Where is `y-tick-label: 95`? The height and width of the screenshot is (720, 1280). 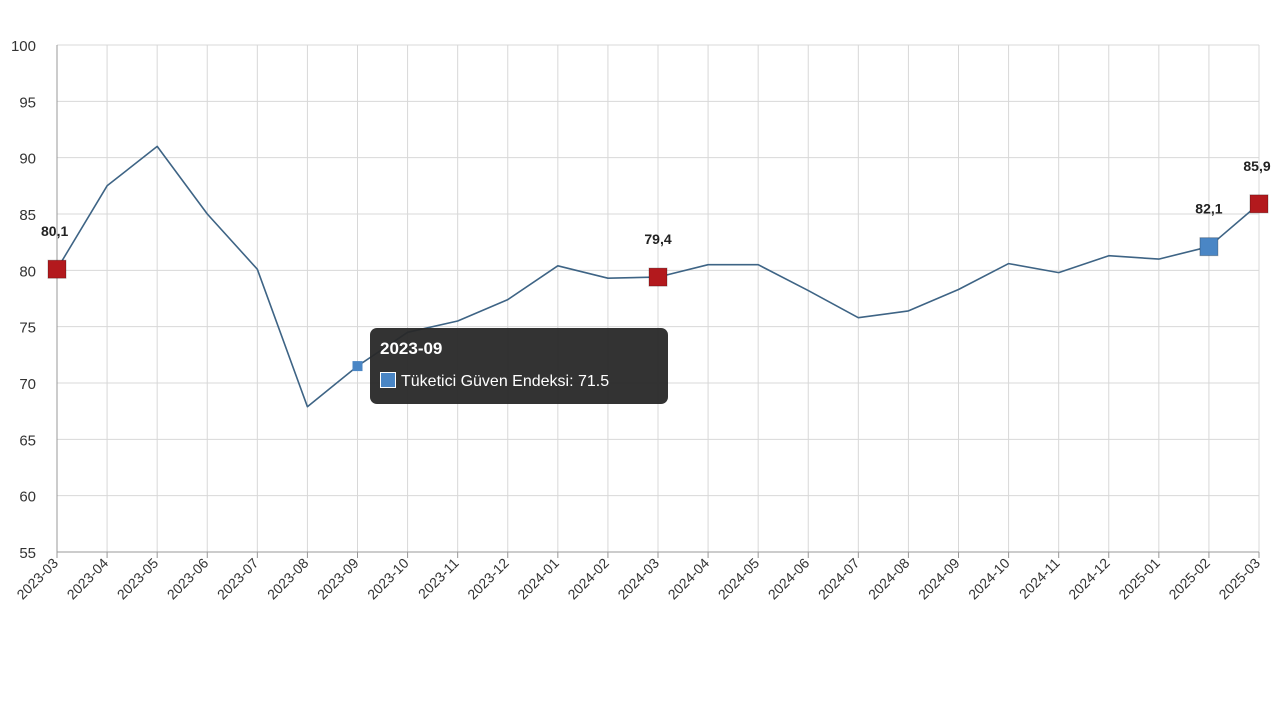 y-tick-label: 95 is located at coordinates (27, 102).